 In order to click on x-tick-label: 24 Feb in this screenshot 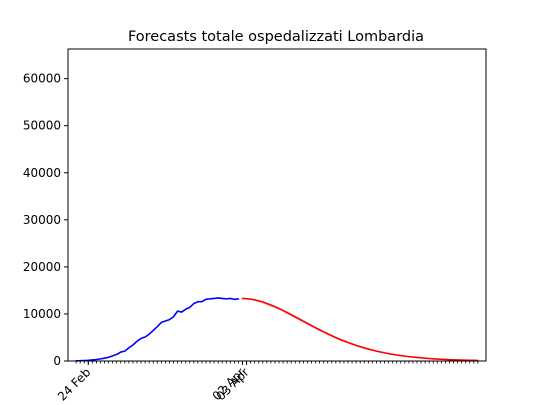, I will do `click(74, 384)`.